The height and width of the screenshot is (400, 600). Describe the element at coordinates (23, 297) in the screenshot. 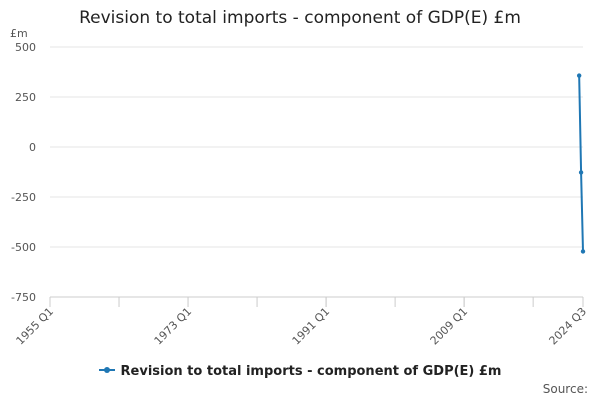

I see `y-tick-label: -750` at that location.